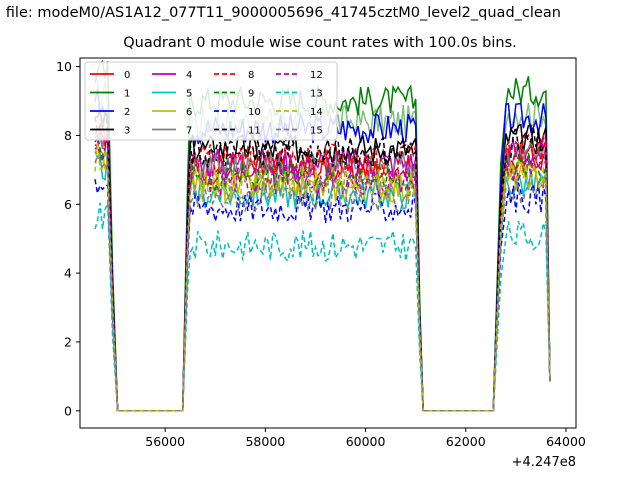  I want to click on y-tick-label: 6, so click(68, 204).